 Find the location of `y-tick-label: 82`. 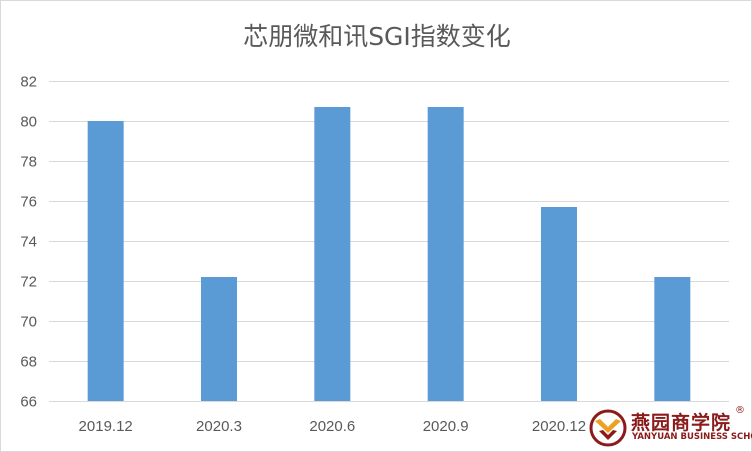

y-tick-label: 82 is located at coordinates (28, 82).